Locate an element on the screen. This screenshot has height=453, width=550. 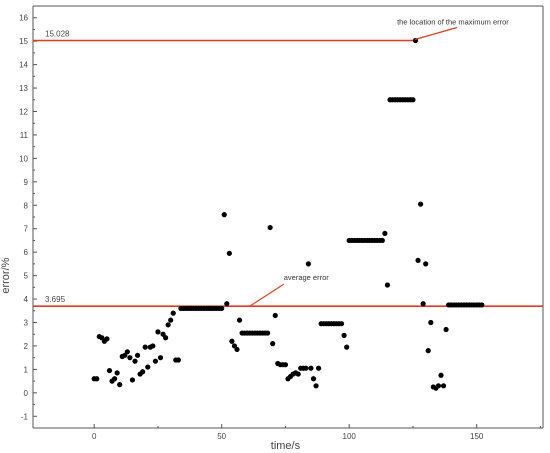
y-tick-label: 2 is located at coordinates (26, 346).